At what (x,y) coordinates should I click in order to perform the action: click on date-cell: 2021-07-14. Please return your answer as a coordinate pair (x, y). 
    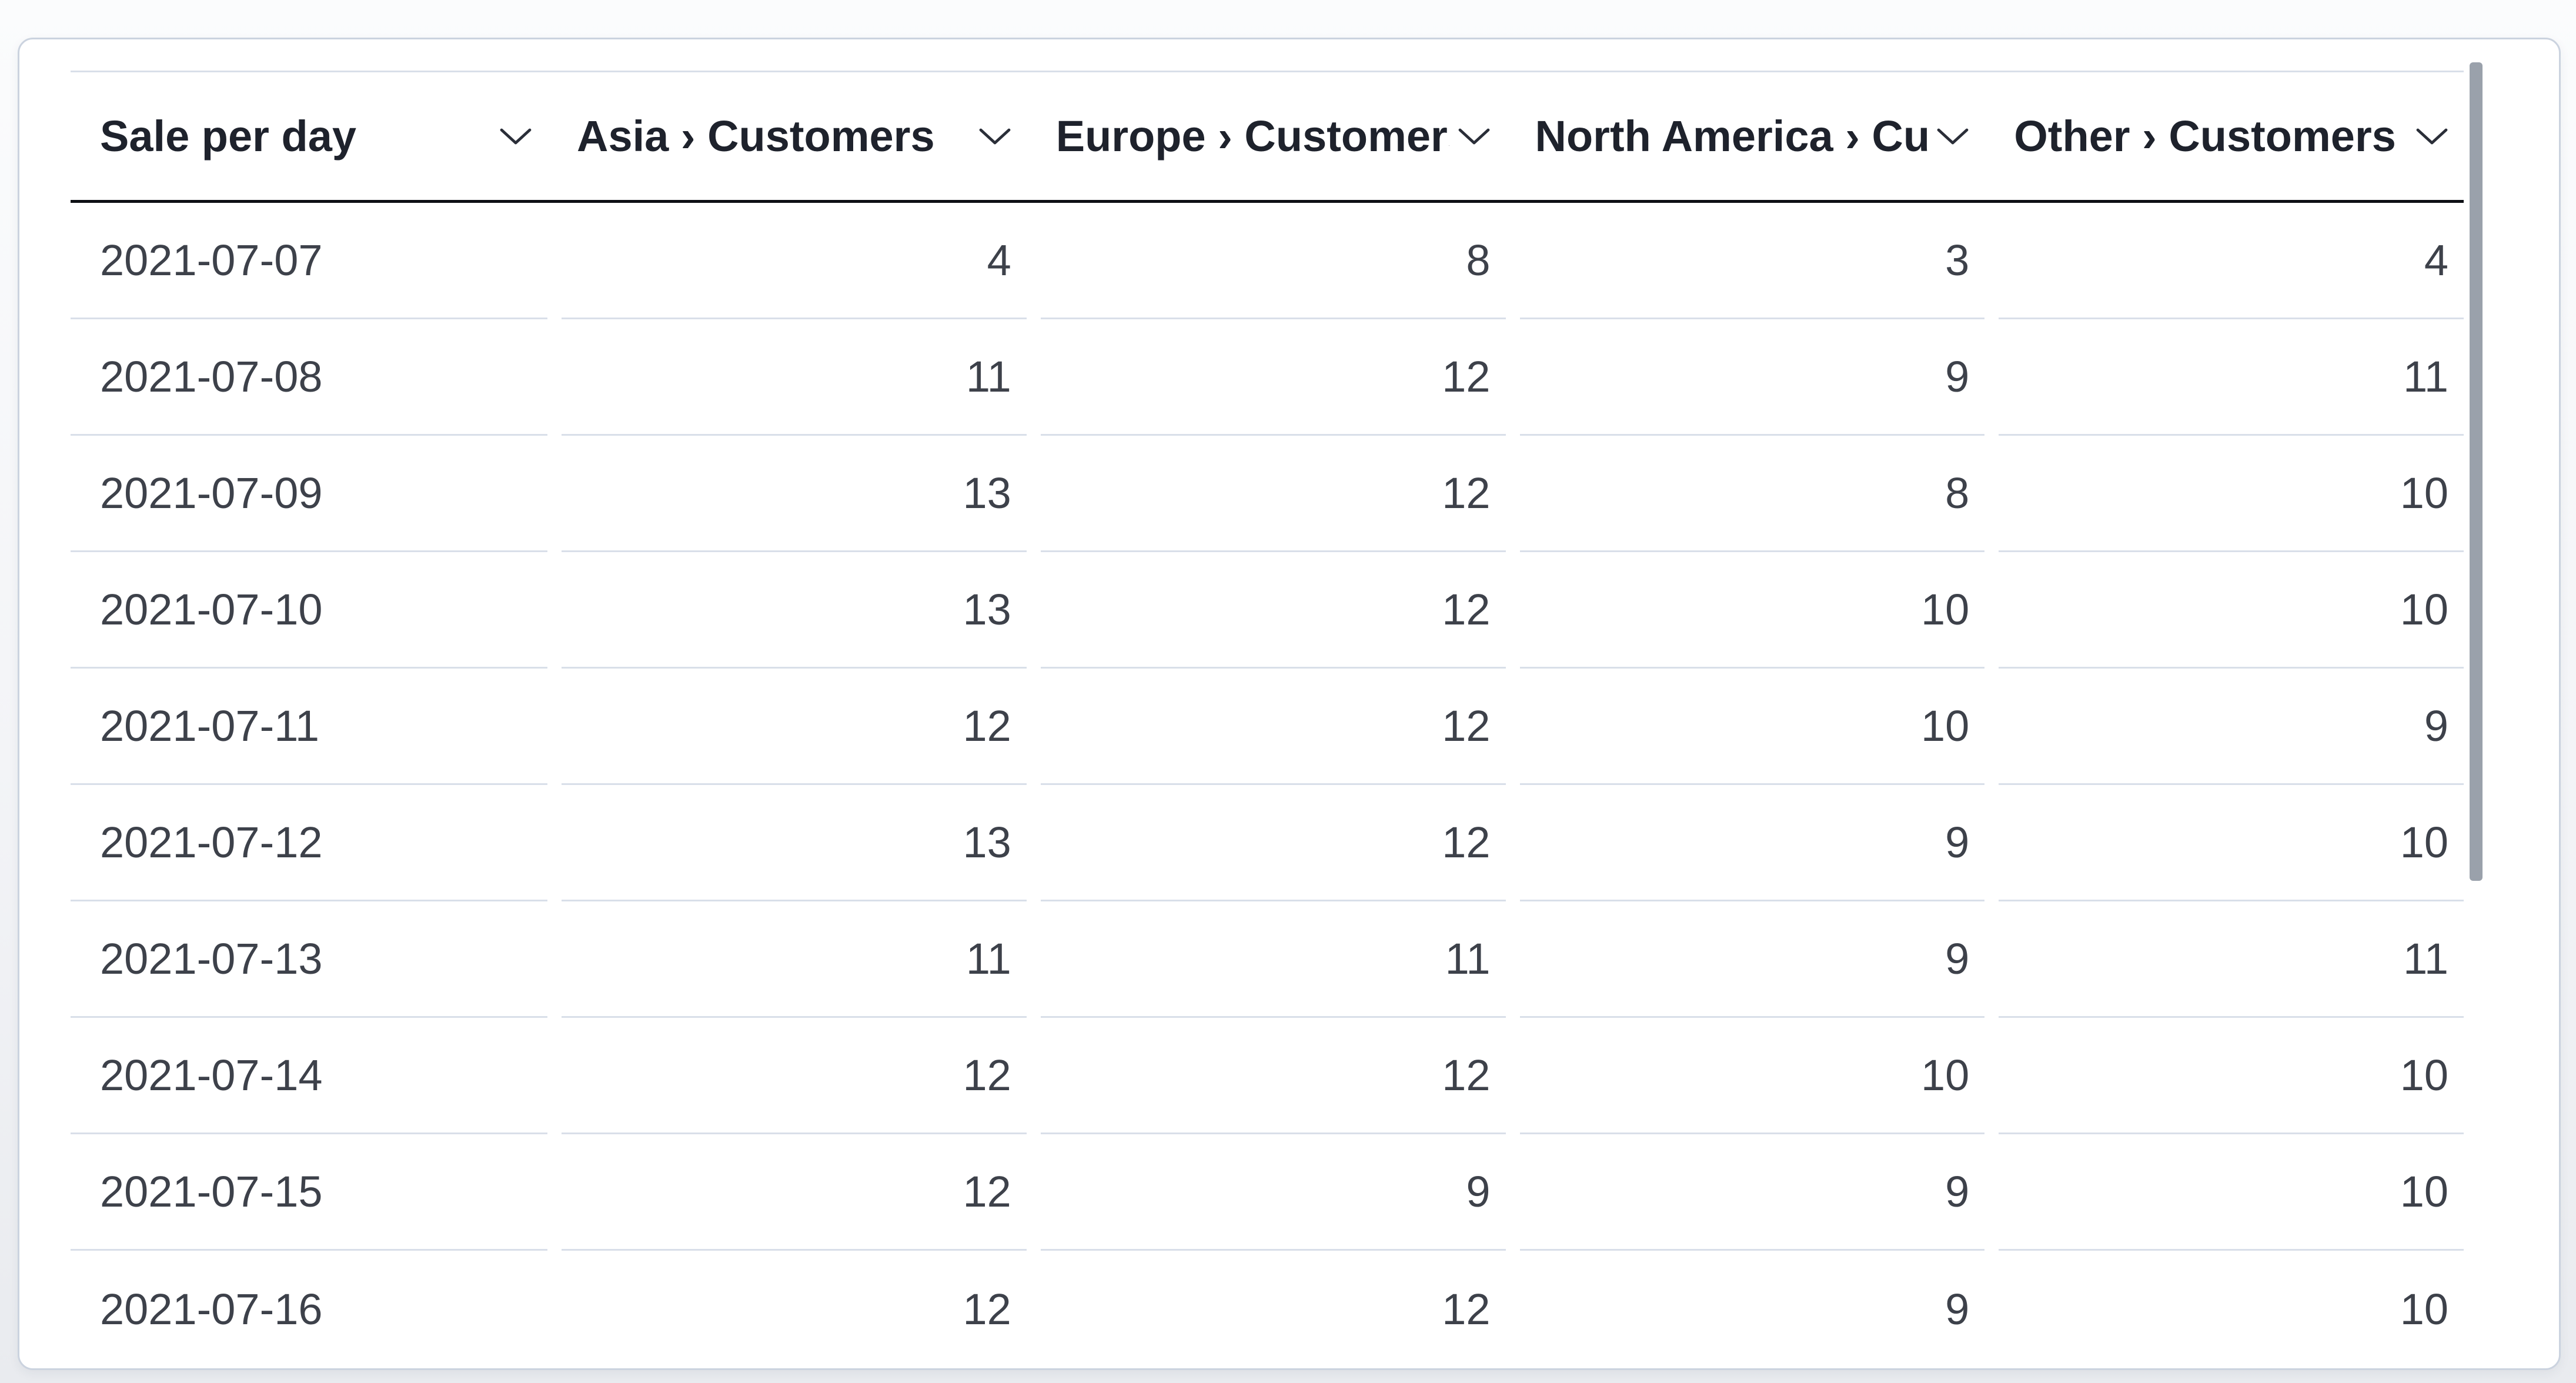
    Looking at the image, I should click on (309, 1076).